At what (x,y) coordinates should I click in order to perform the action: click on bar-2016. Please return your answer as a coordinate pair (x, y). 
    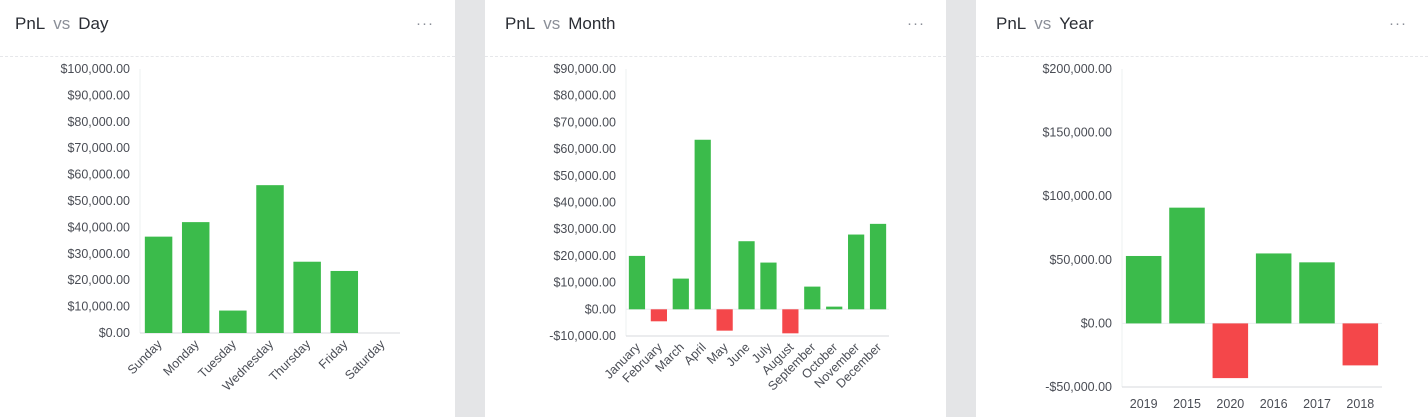
    Looking at the image, I should click on (1273, 288).